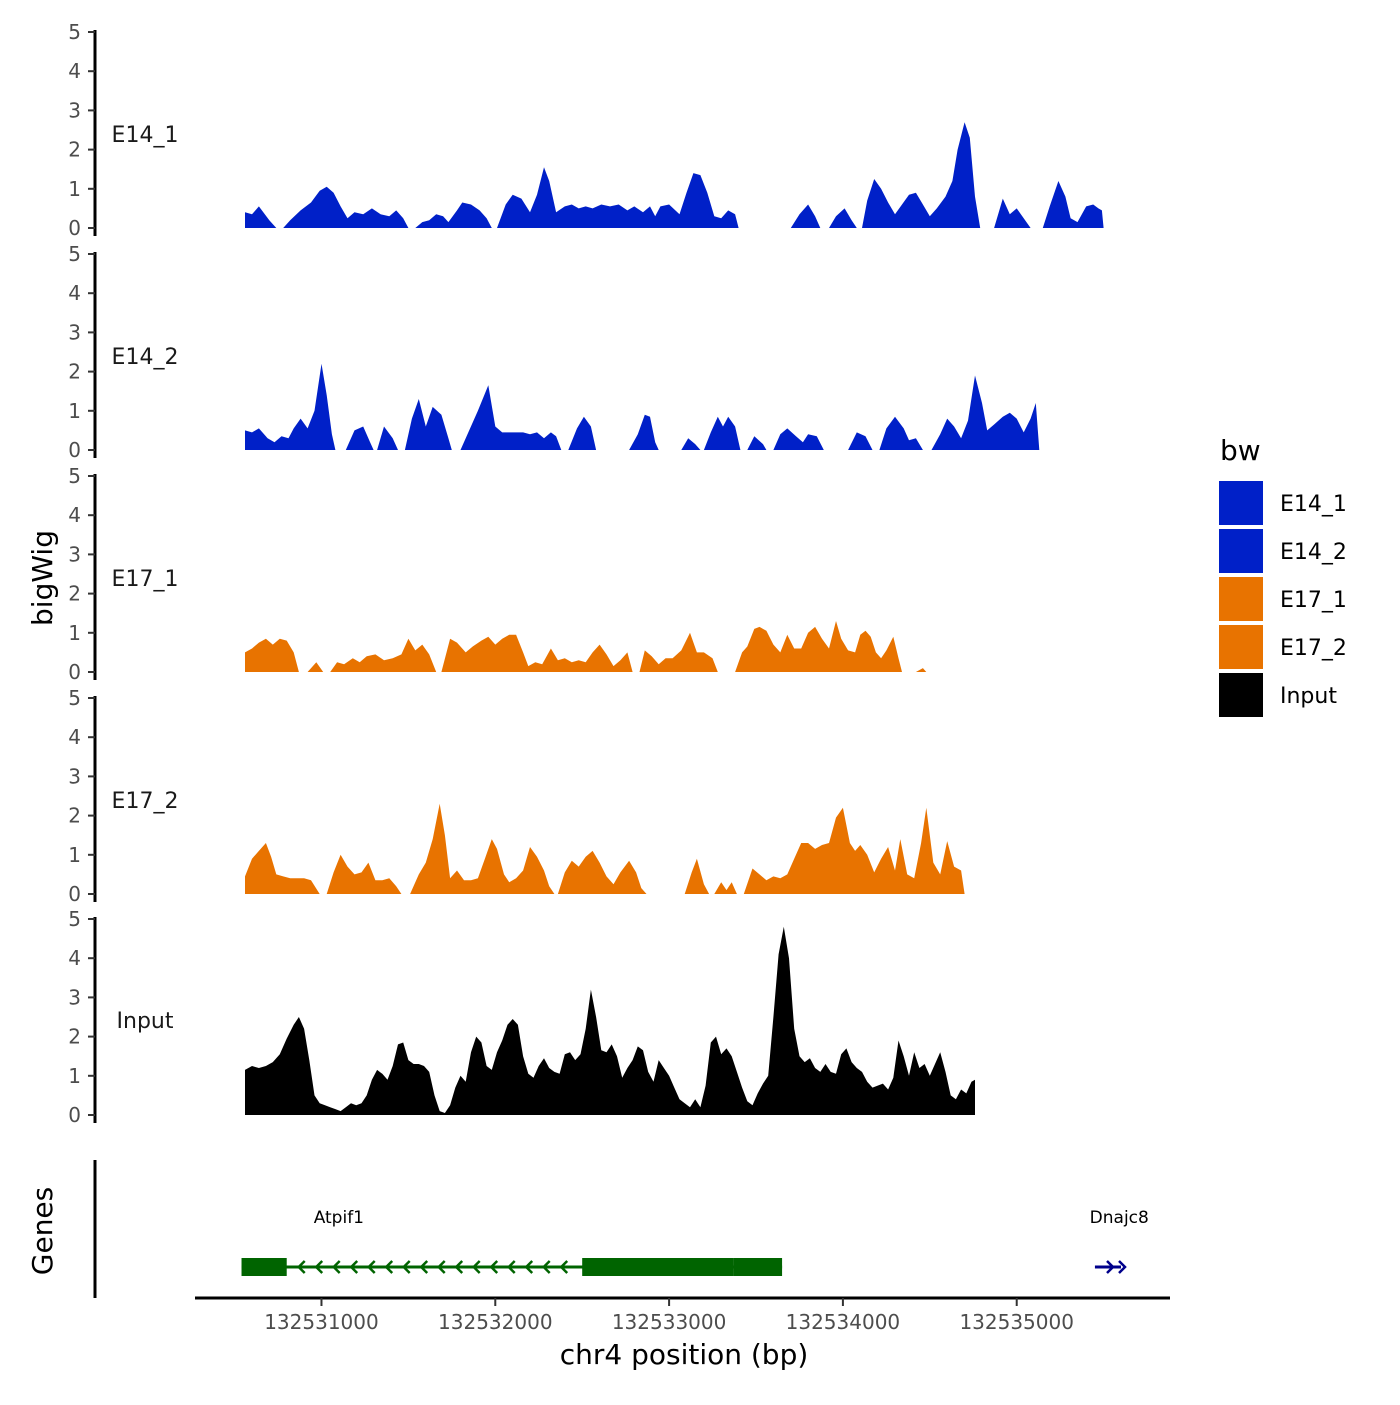 The width and height of the screenshot is (1400, 1405). What do you see at coordinates (145, 135) in the screenshot?
I see `track-label: E14_1` at bounding box center [145, 135].